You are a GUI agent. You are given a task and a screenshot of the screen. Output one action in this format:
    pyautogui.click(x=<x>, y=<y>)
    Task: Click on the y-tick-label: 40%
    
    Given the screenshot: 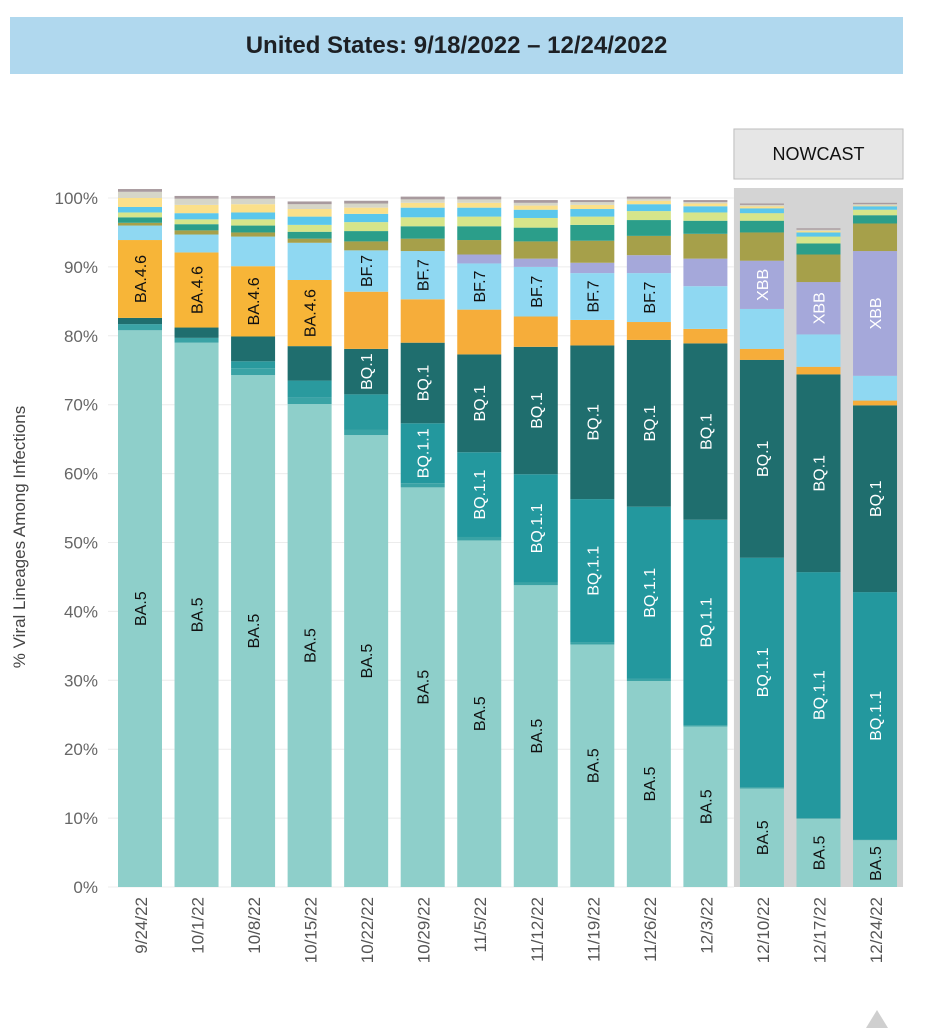 What is the action you would take?
    pyautogui.click(x=81, y=611)
    